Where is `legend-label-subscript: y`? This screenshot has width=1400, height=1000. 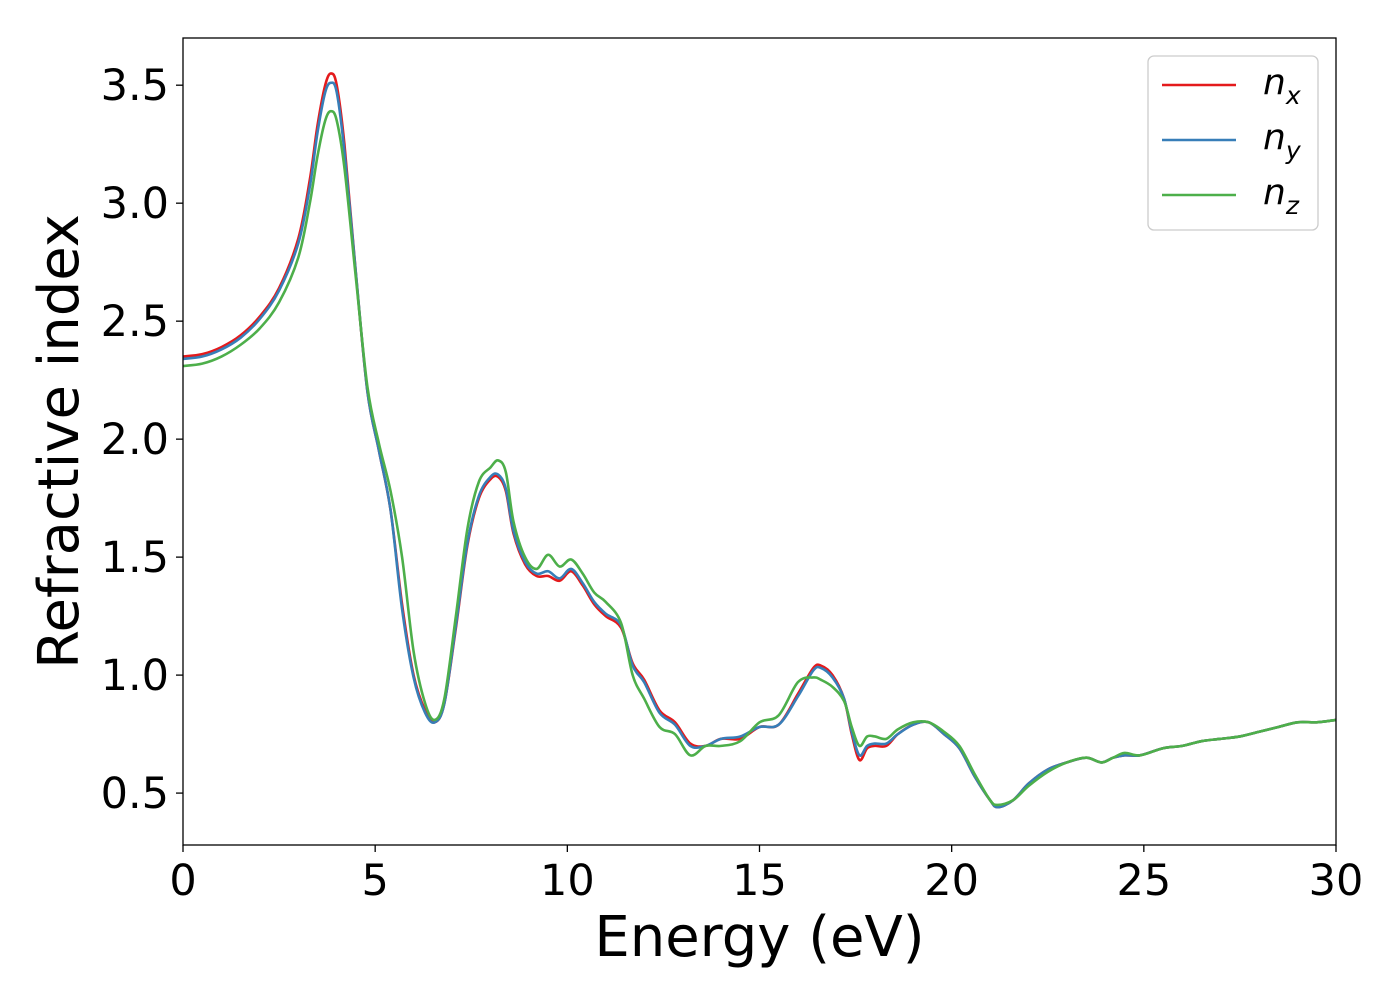
legend-label-subscript: y is located at coordinates (1293, 150).